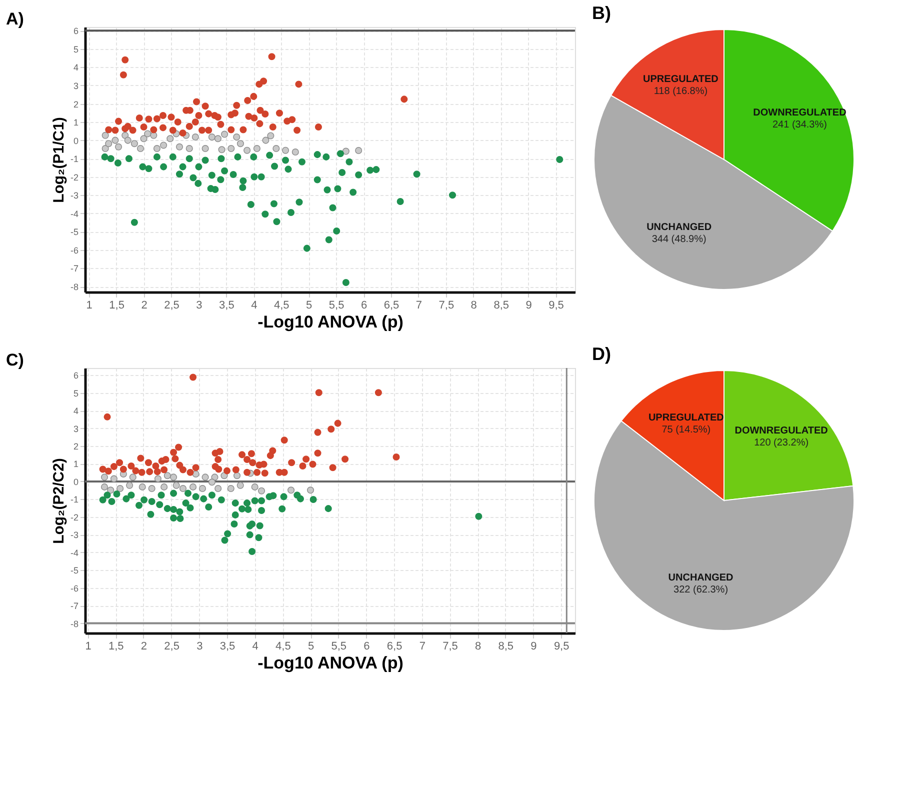 The image size is (916, 789). Describe the element at coordinates (228, 646) in the screenshot. I see `x-tick-label: 3,5` at that location.